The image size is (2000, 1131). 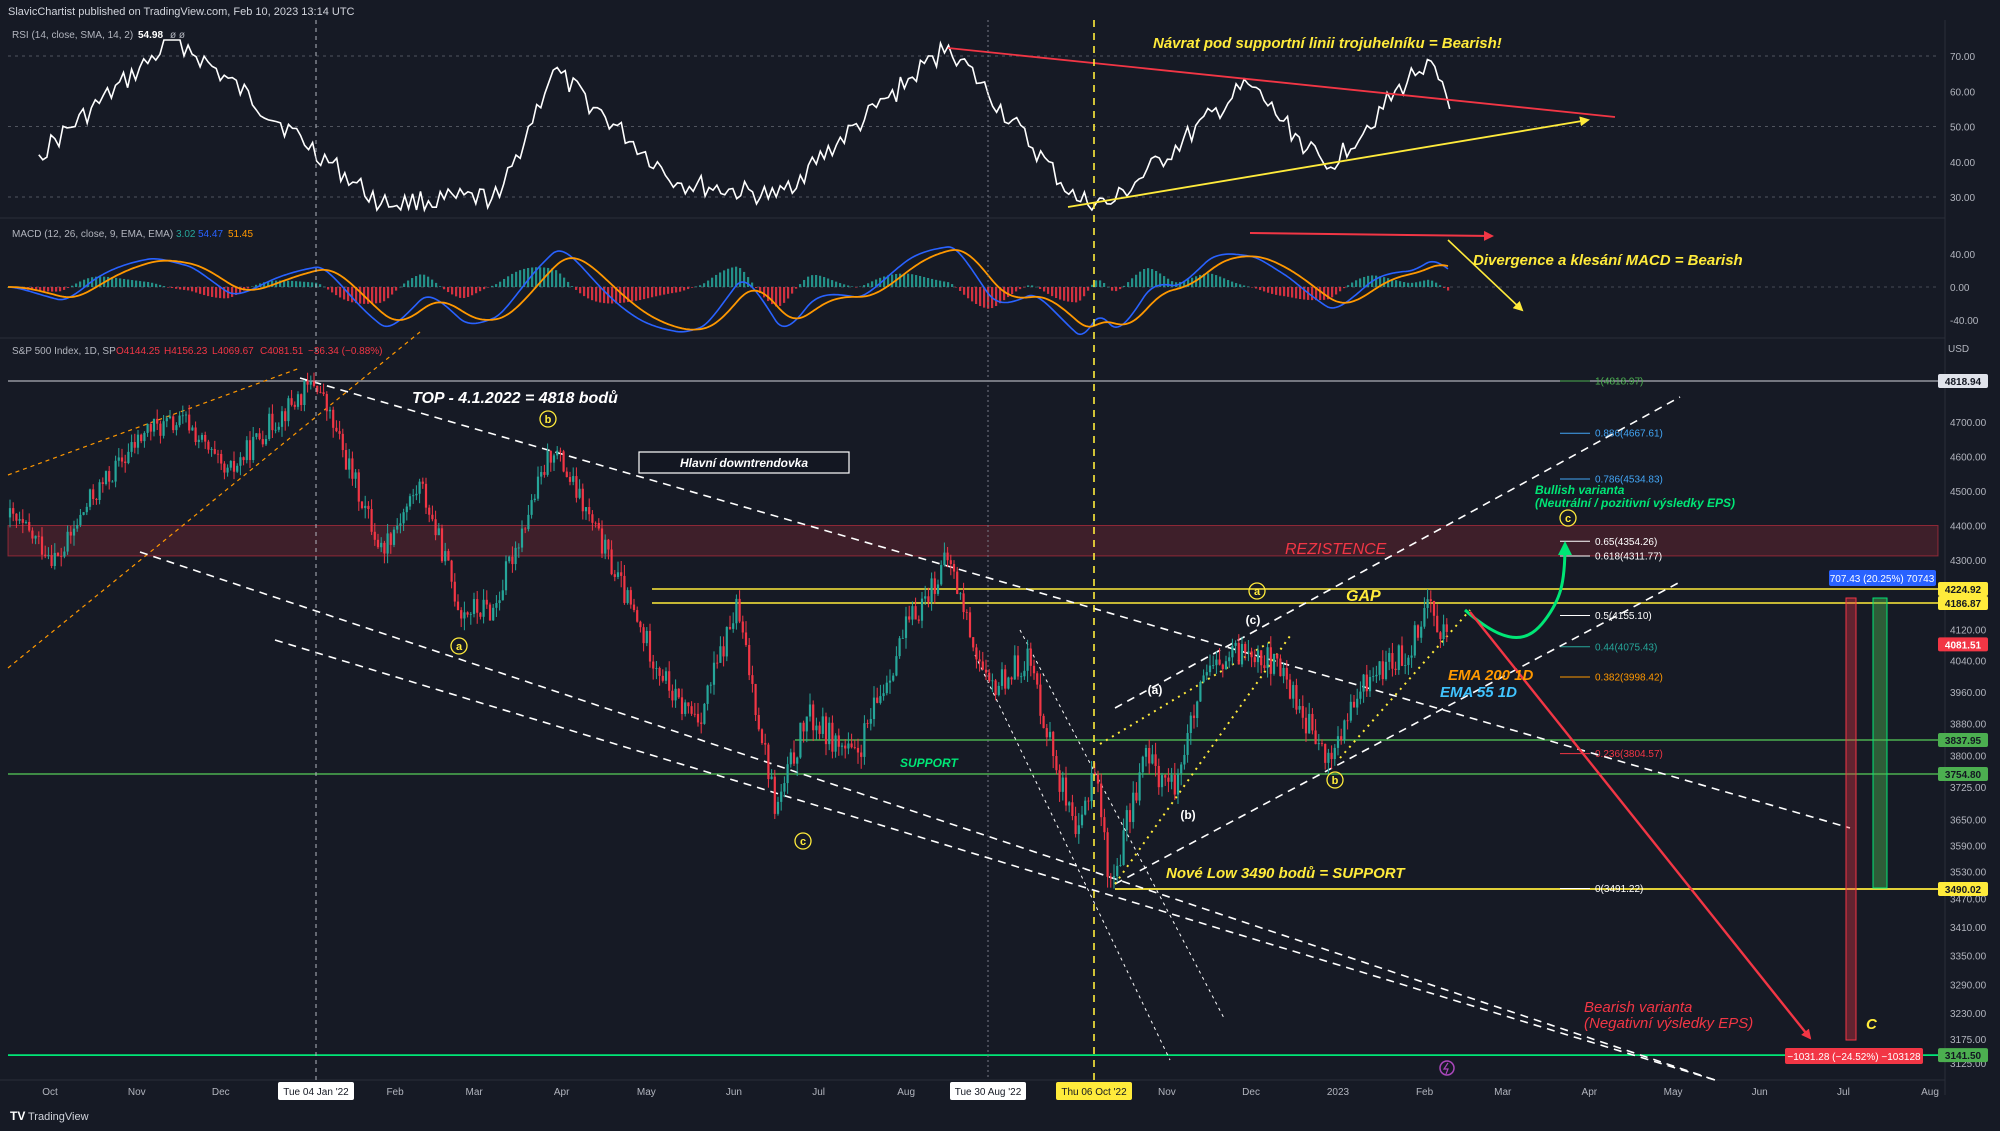 What do you see at coordinates (1447, 1068) in the screenshot?
I see `lightning-icon` at bounding box center [1447, 1068].